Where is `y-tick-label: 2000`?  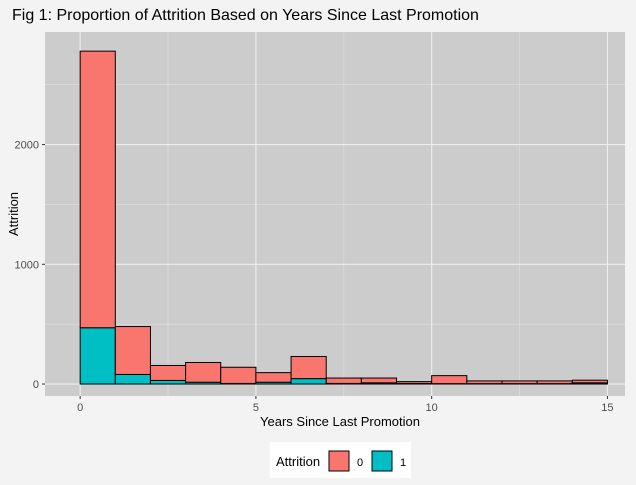 y-tick-label: 2000 is located at coordinates (27, 146).